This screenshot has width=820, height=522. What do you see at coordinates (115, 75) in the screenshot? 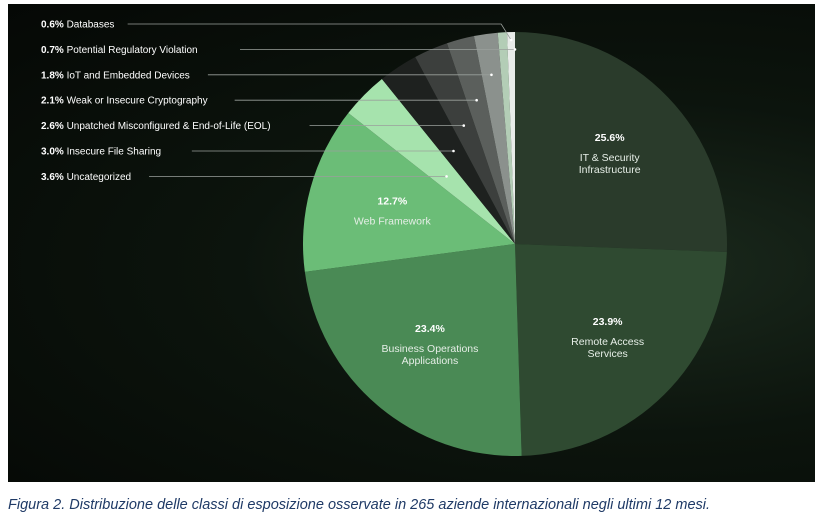
I see `legend-item-iot-and-embedded-devices: 1.8% IoT and Embedded Devices` at bounding box center [115, 75].